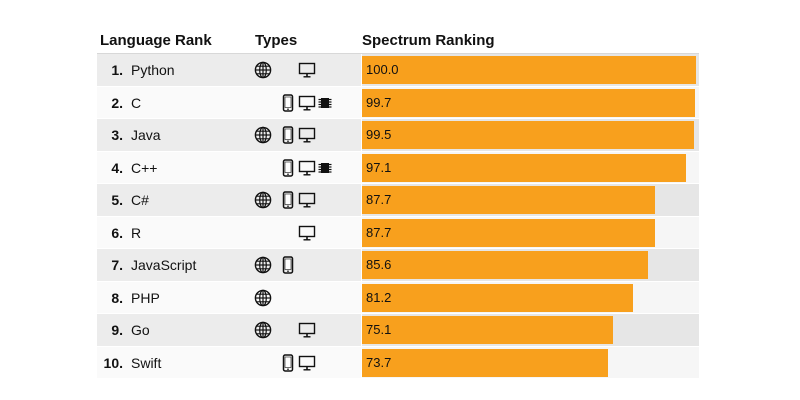  I want to click on language-name: Swift, so click(146, 362).